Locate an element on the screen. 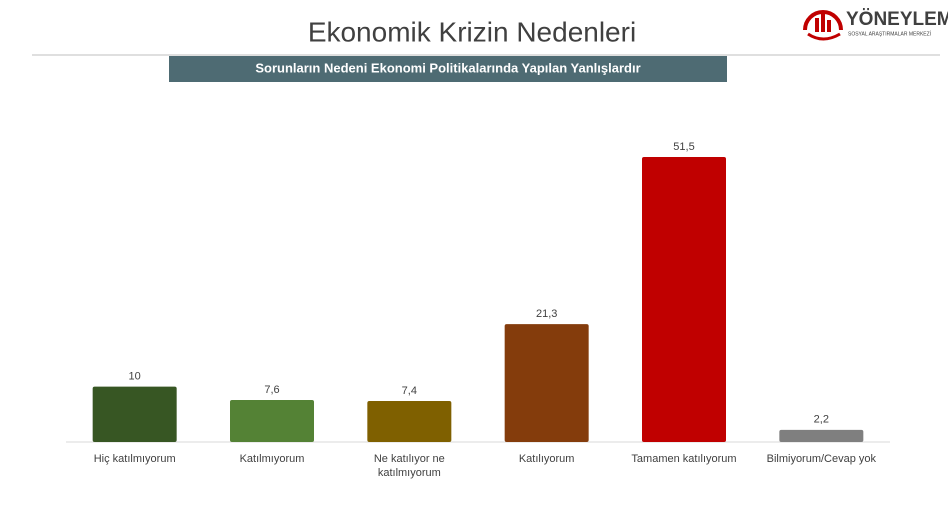 This screenshot has height=512, width=948. logo-arc is located at coordinates (823, 20).